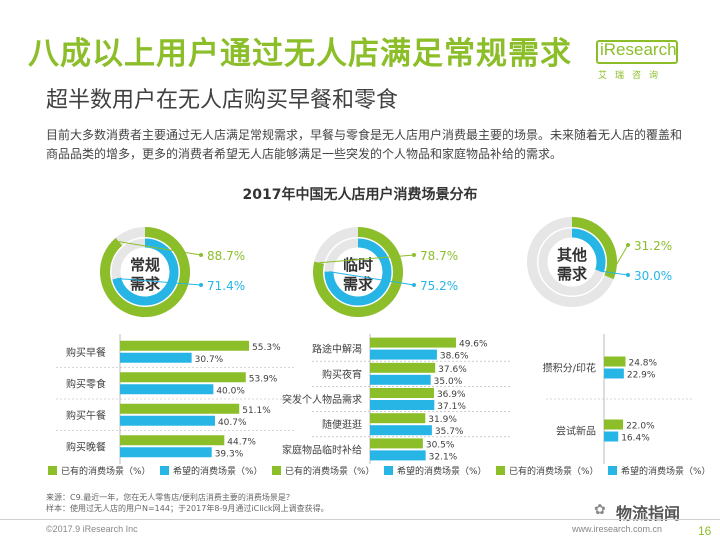  Describe the element at coordinates (451, 407) in the screenshot. I see `bar-value-desired: 37.1%` at that location.